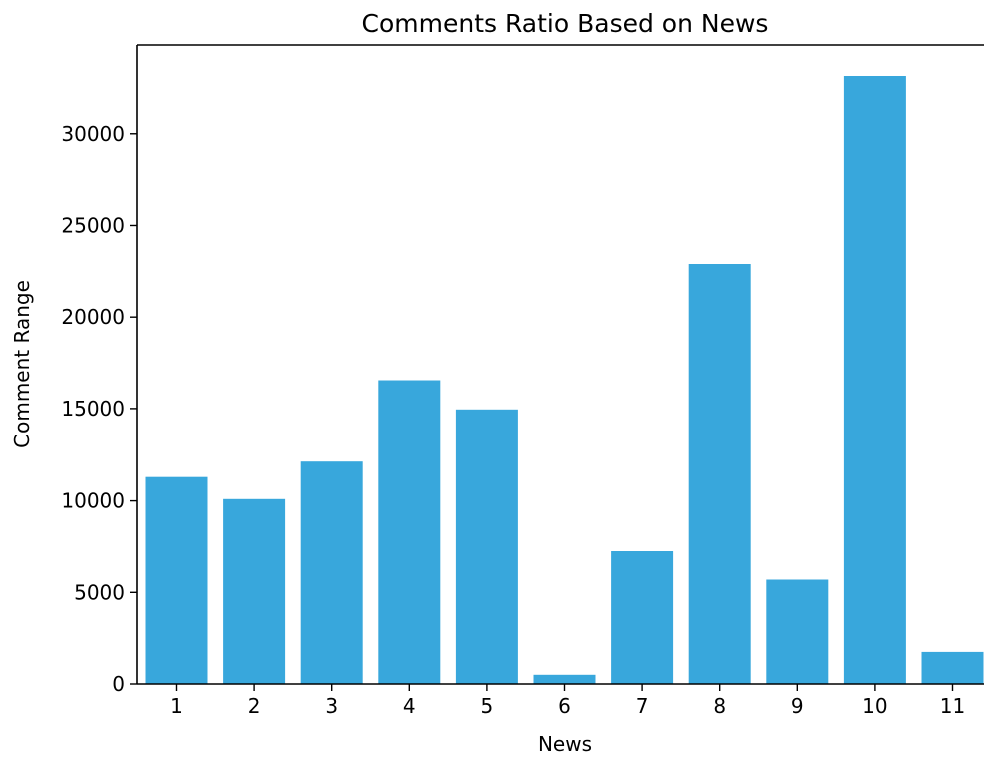 Image resolution: width=984 pixels, height=759 pixels. Describe the element at coordinates (22, 364) in the screenshot. I see `y-axis-label: Comment Range` at that location.